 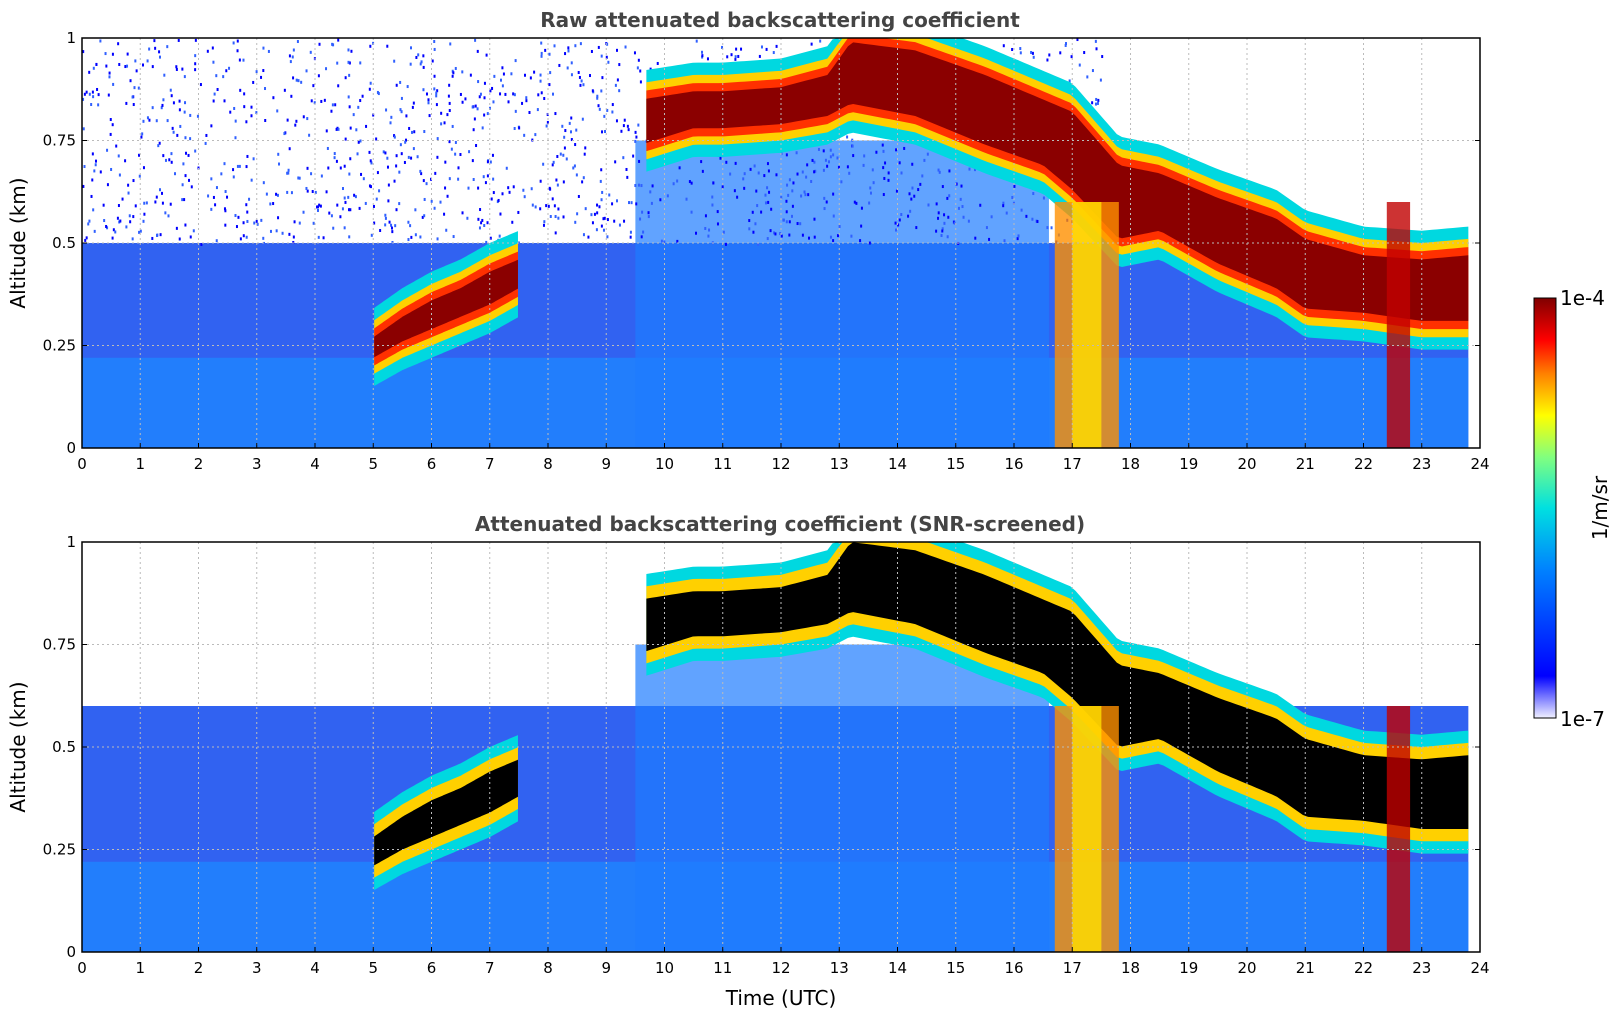 What do you see at coordinates (71, 952) in the screenshot?
I see `y-tick-label: 0` at bounding box center [71, 952].